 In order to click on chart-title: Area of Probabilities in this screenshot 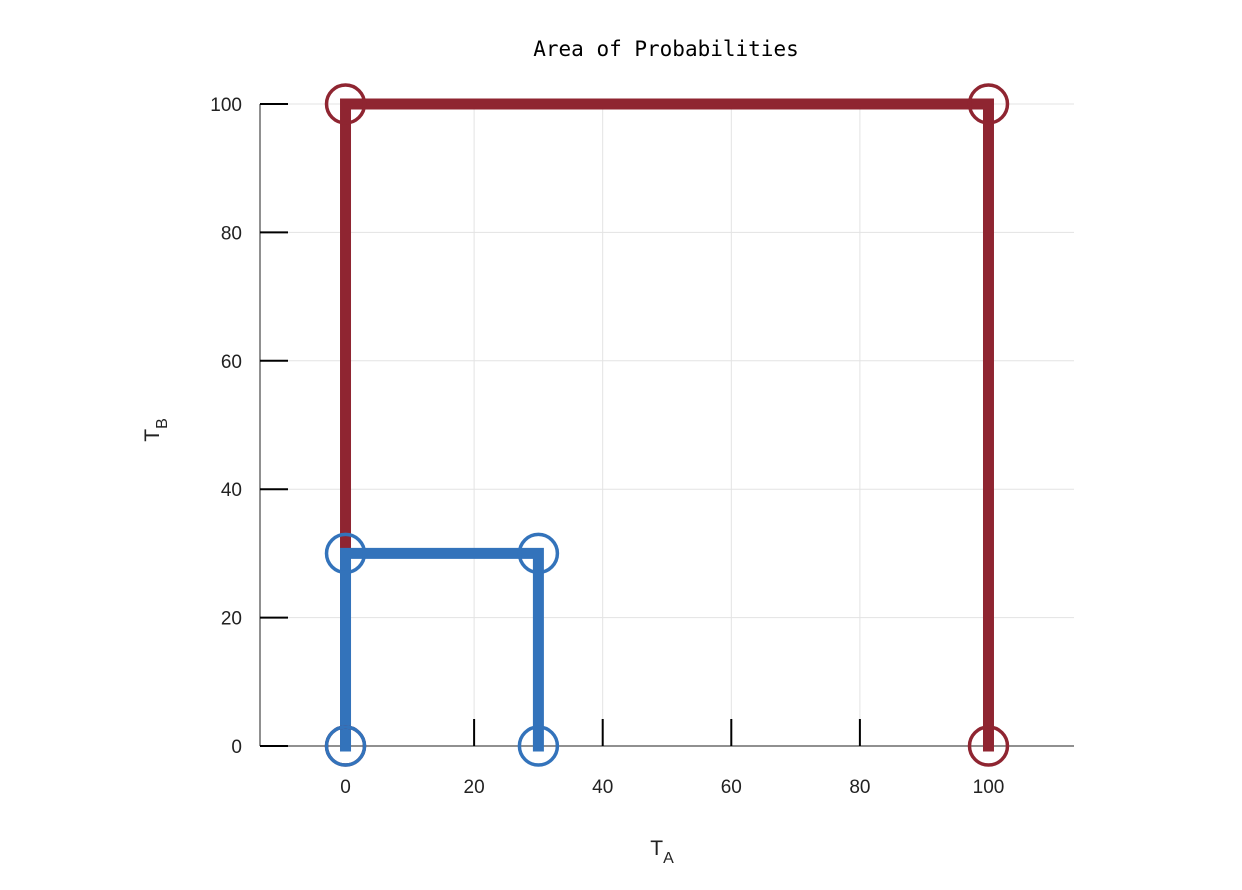, I will do `click(666, 49)`.